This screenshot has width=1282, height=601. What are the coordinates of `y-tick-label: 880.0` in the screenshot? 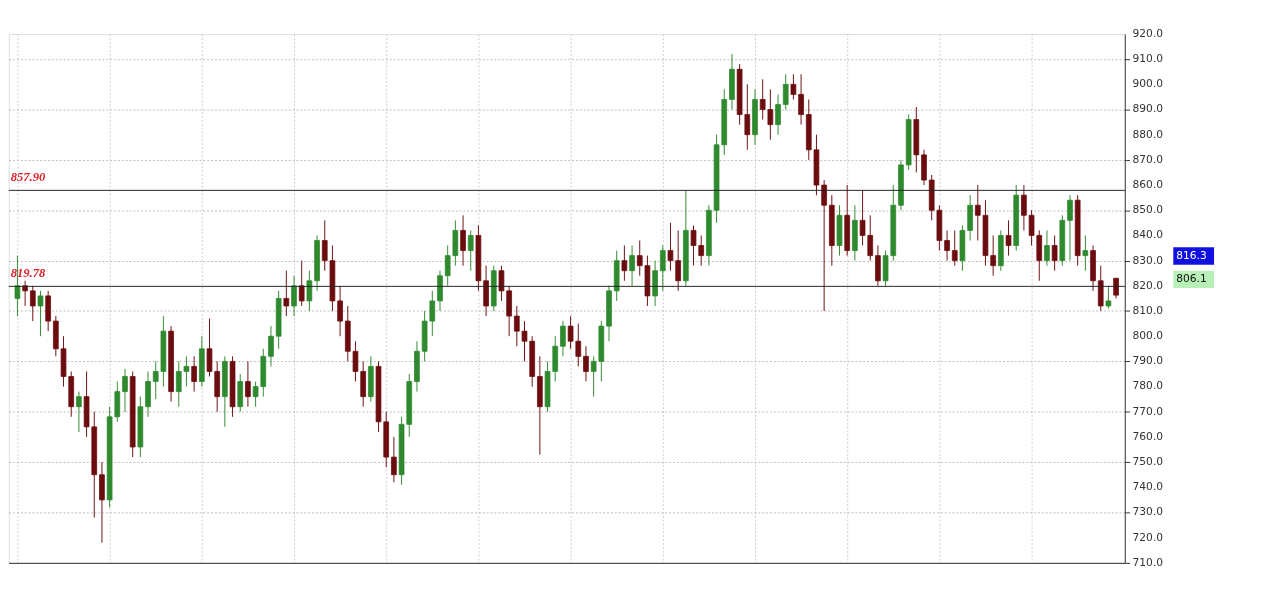 It's located at (1148, 134).